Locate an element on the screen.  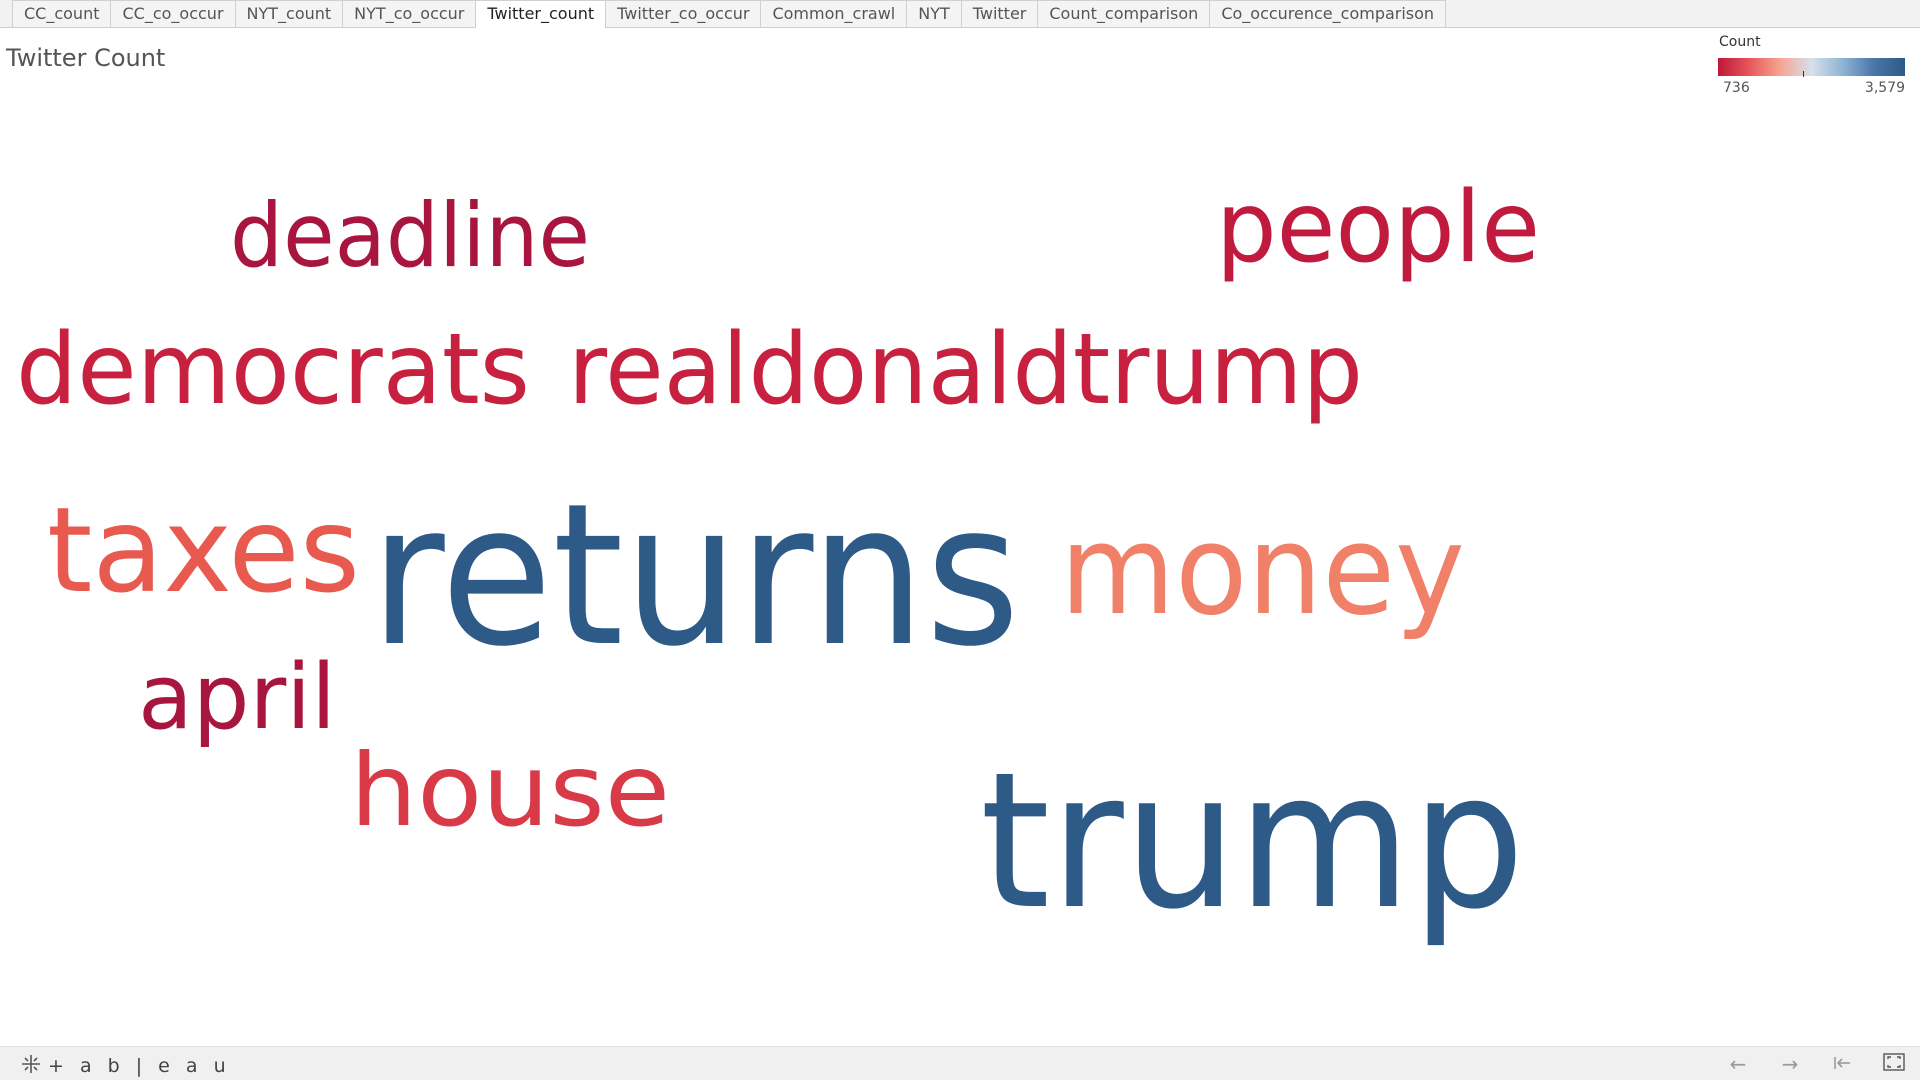
tab-common-crawl: Common_crawl is located at coordinates (834, 13).